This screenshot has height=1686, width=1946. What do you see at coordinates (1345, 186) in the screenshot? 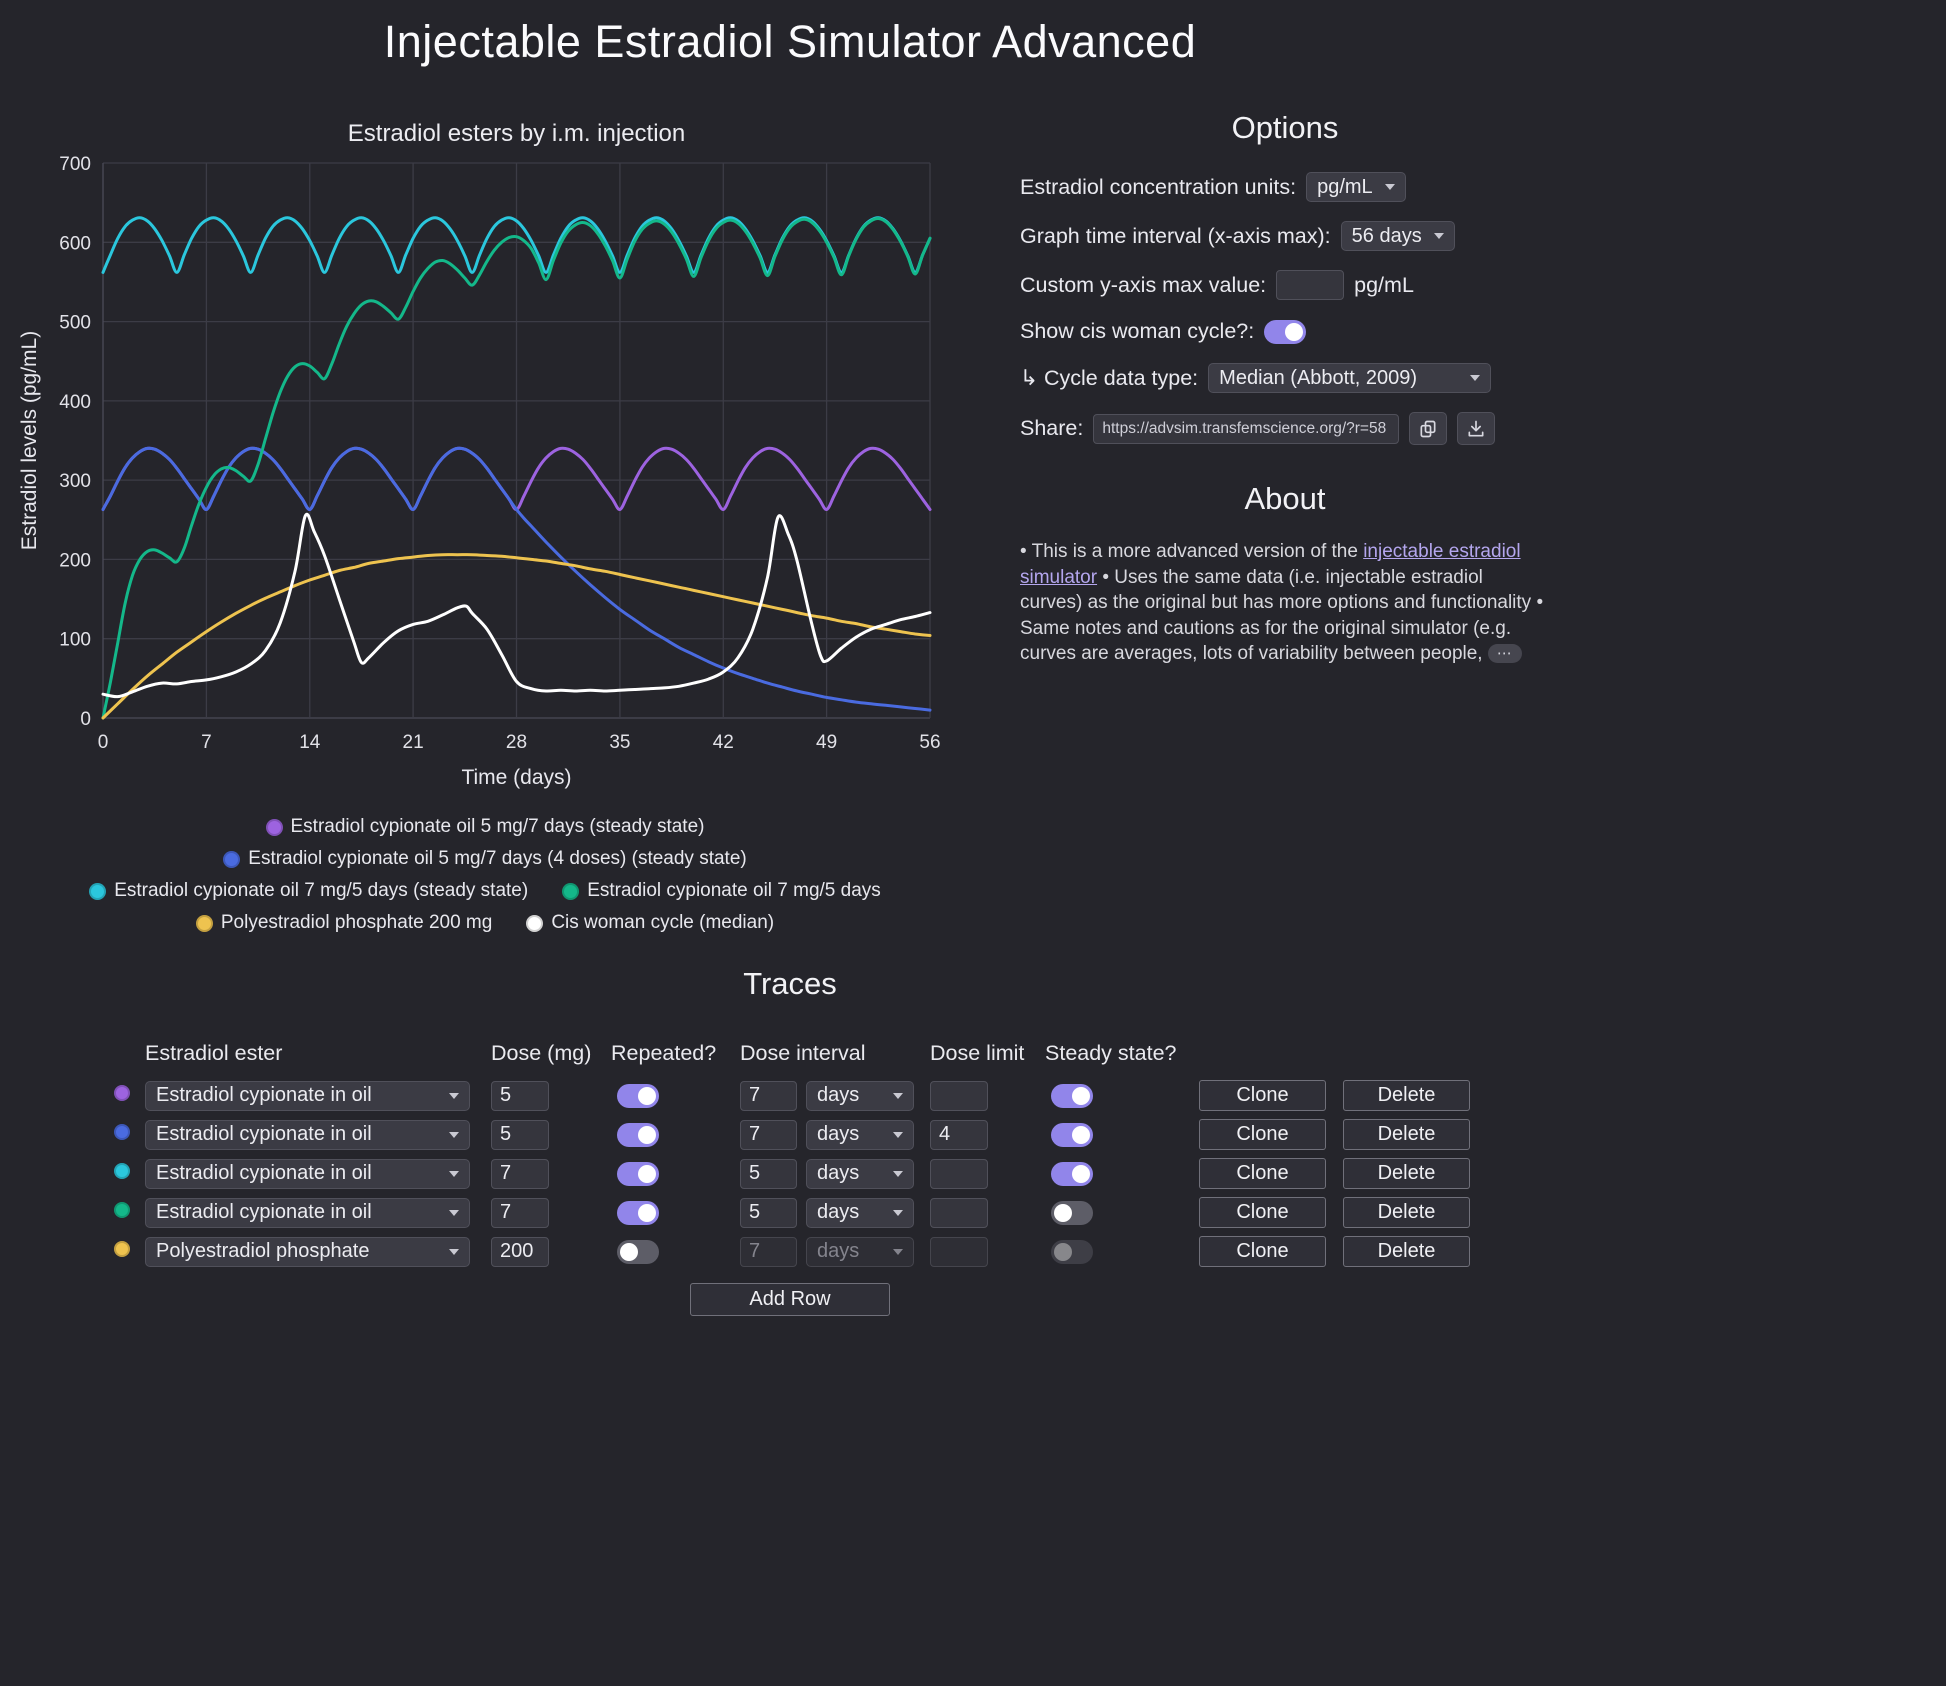
I see `units-select-value: pg/mL` at bounding box center [1345, 186].